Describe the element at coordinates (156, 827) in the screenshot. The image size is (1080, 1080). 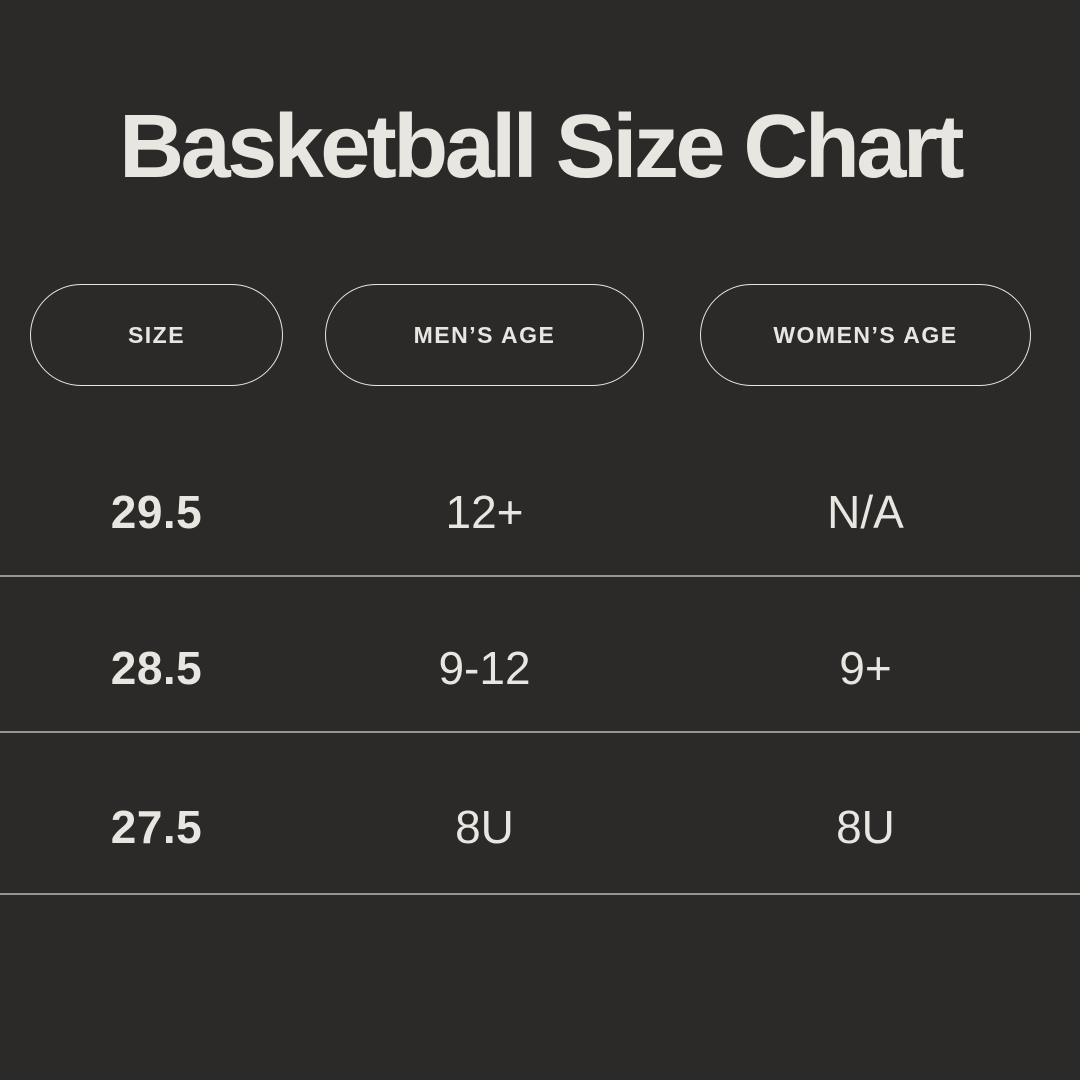
I see `cell-size-27-5: 27.5` at that location.